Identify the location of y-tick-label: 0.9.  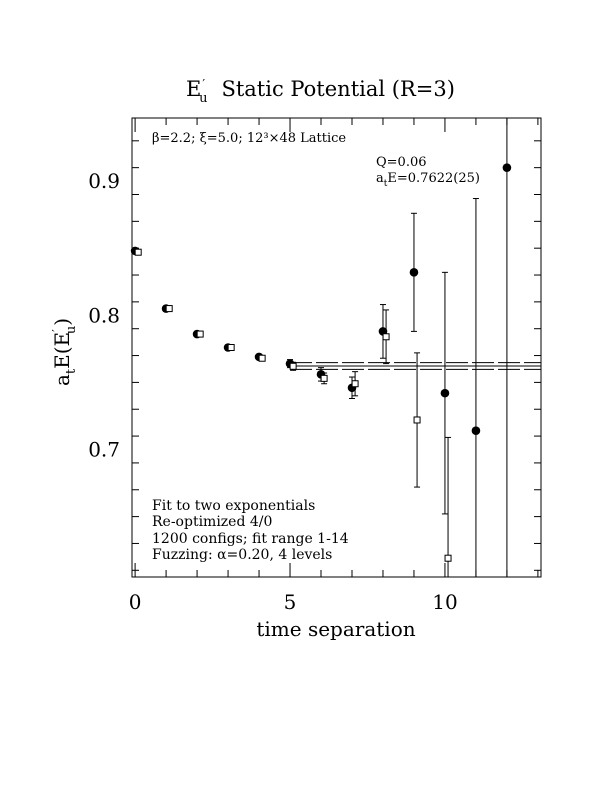
(104, 181).